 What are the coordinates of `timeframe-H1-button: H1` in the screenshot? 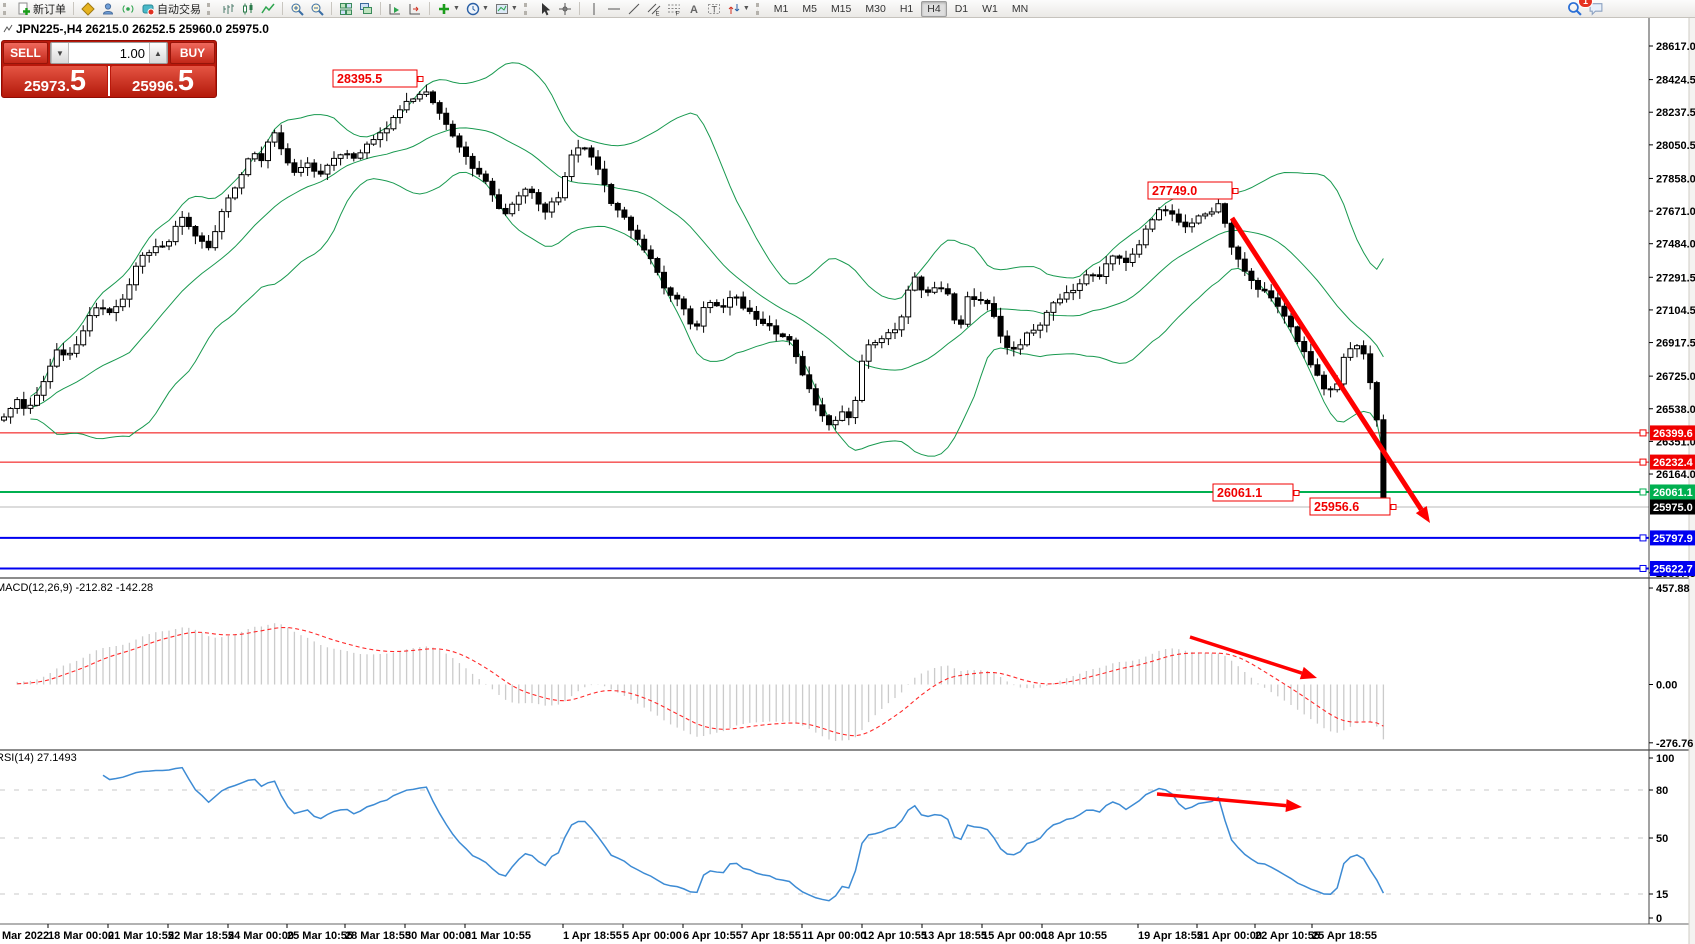 It's located at (906, 8).